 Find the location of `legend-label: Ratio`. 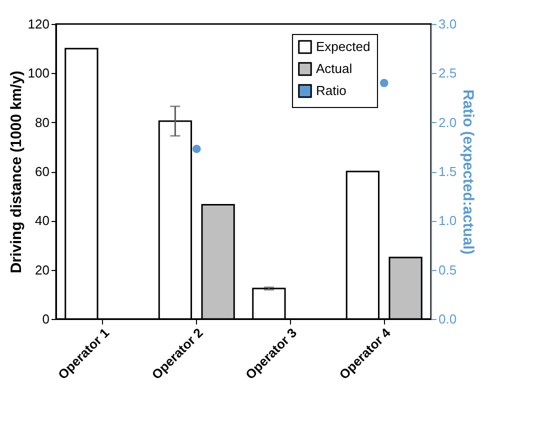

legend-label: Ratio is located at coordinates (331, 90).